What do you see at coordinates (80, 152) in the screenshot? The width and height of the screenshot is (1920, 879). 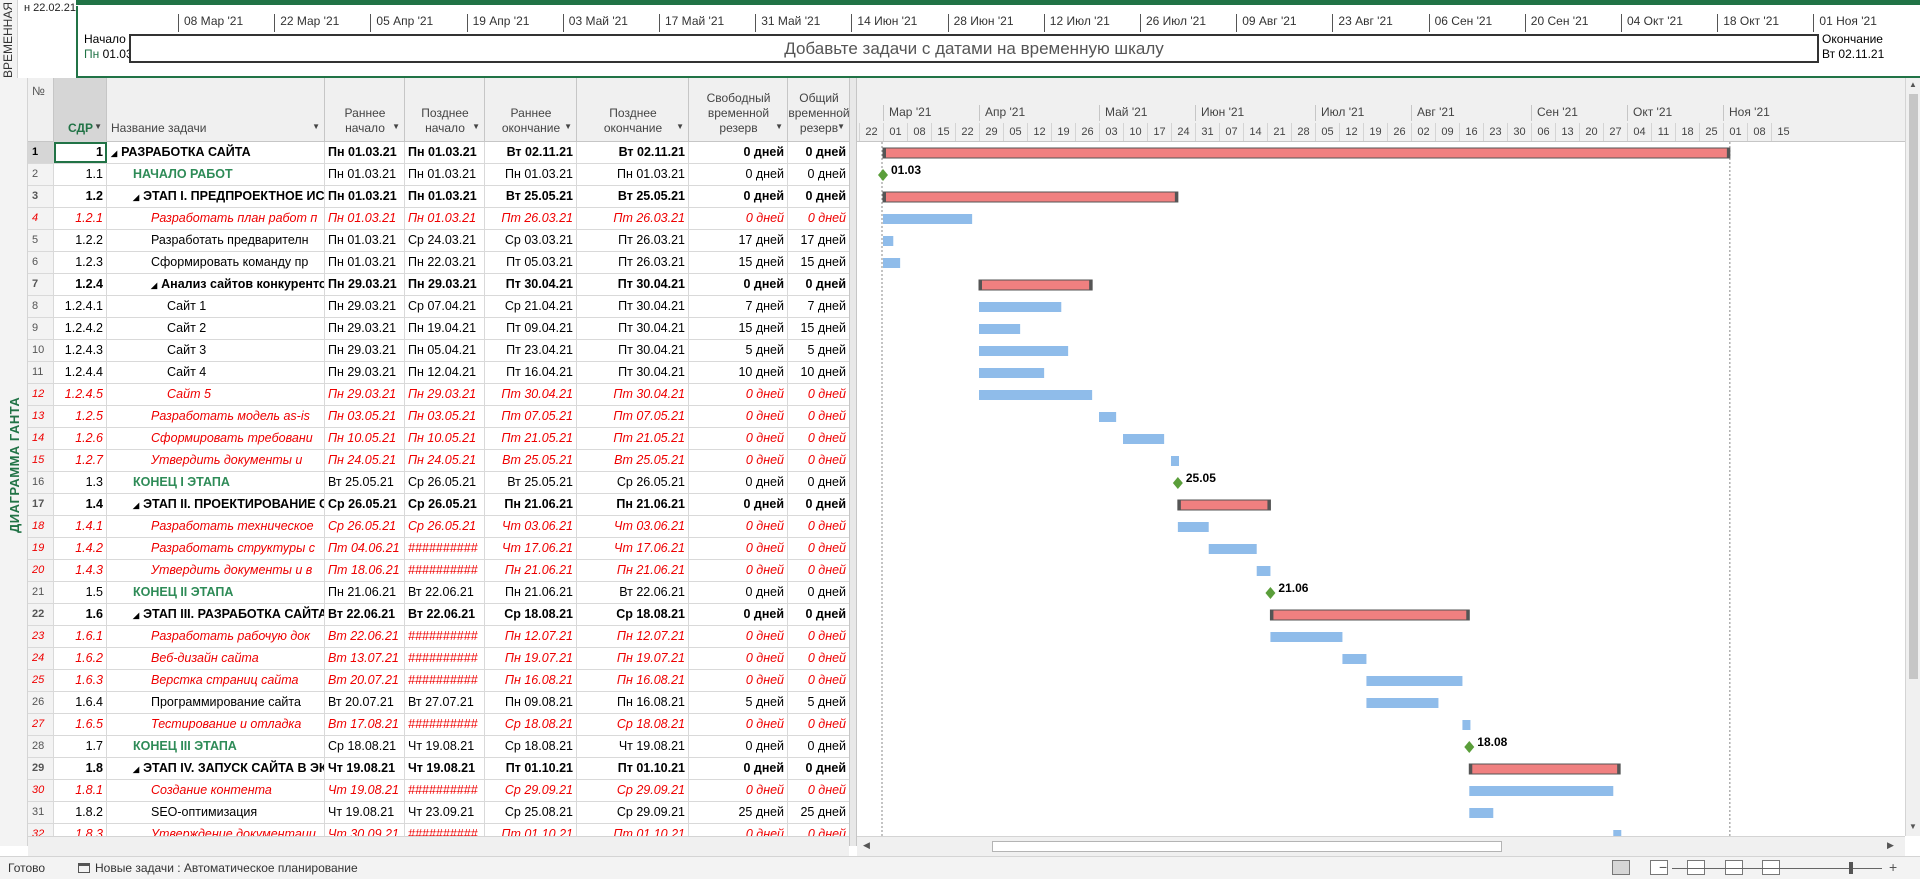 I see `wbs-cell: 1` at bounding box center [80, 152].